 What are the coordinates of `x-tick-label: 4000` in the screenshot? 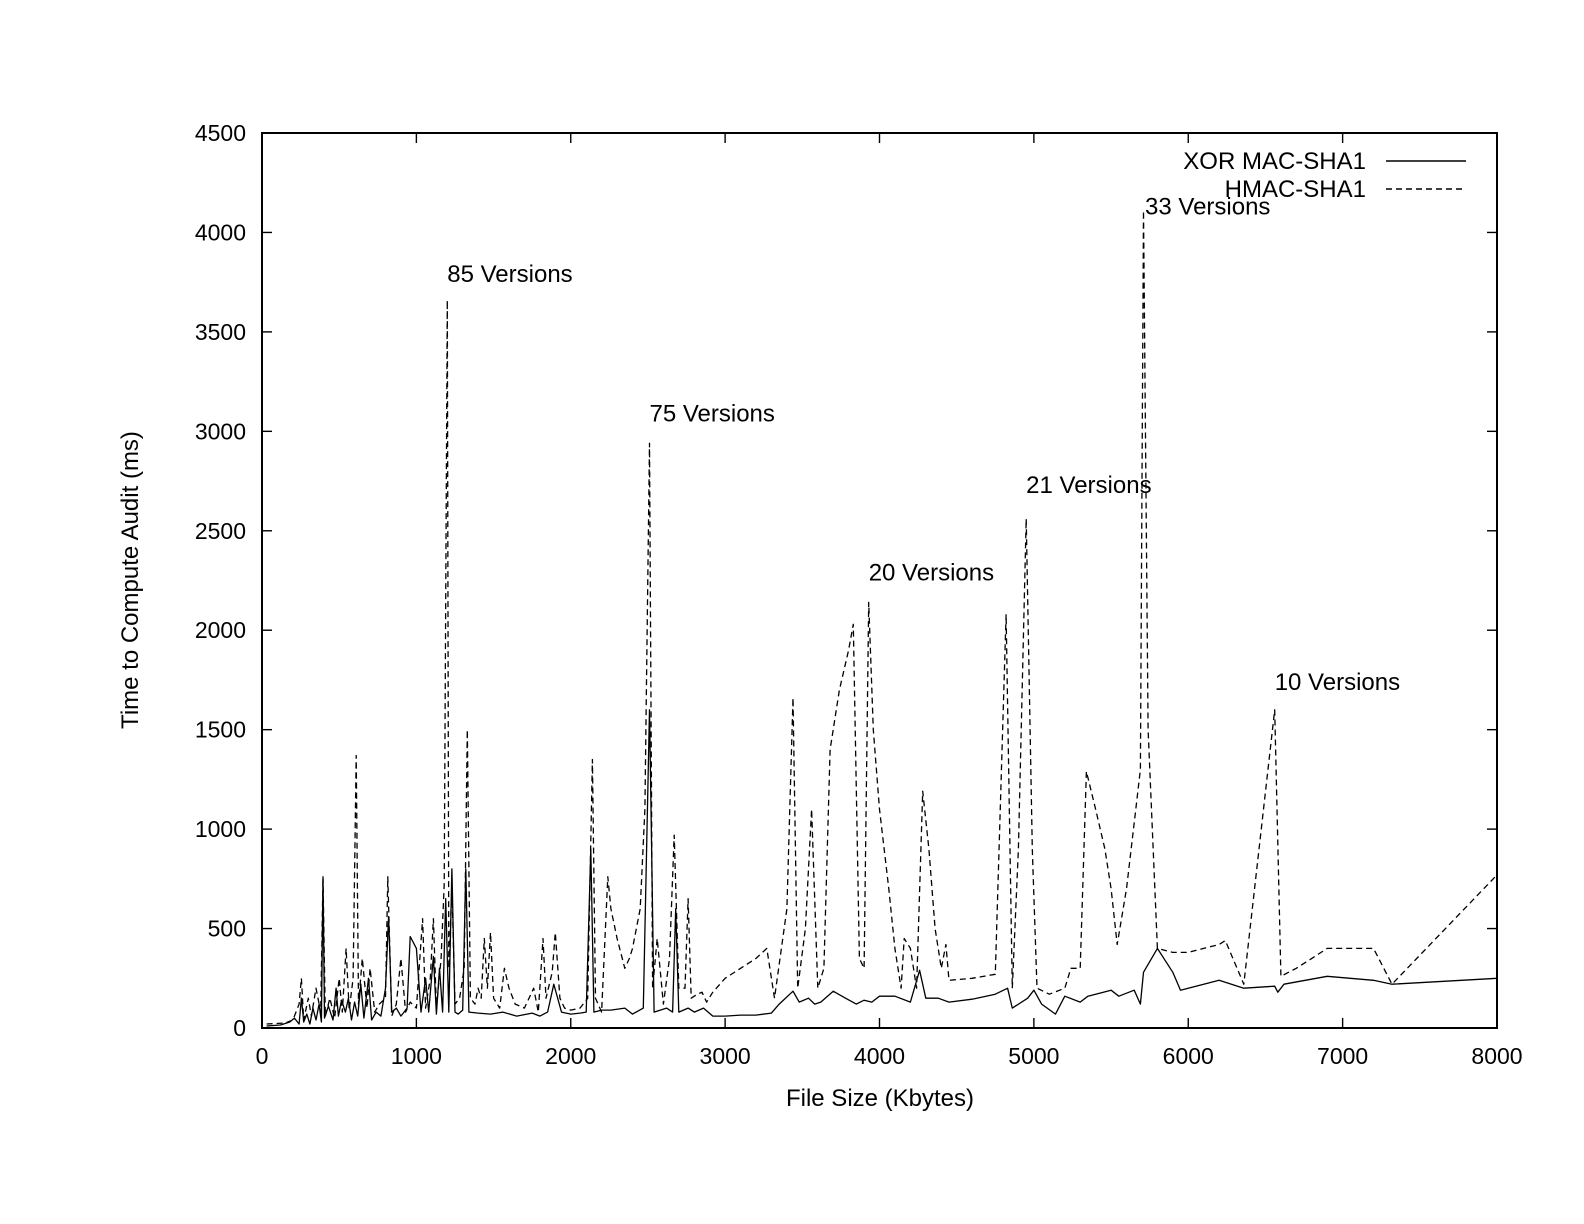 It's located at (879, 1056).